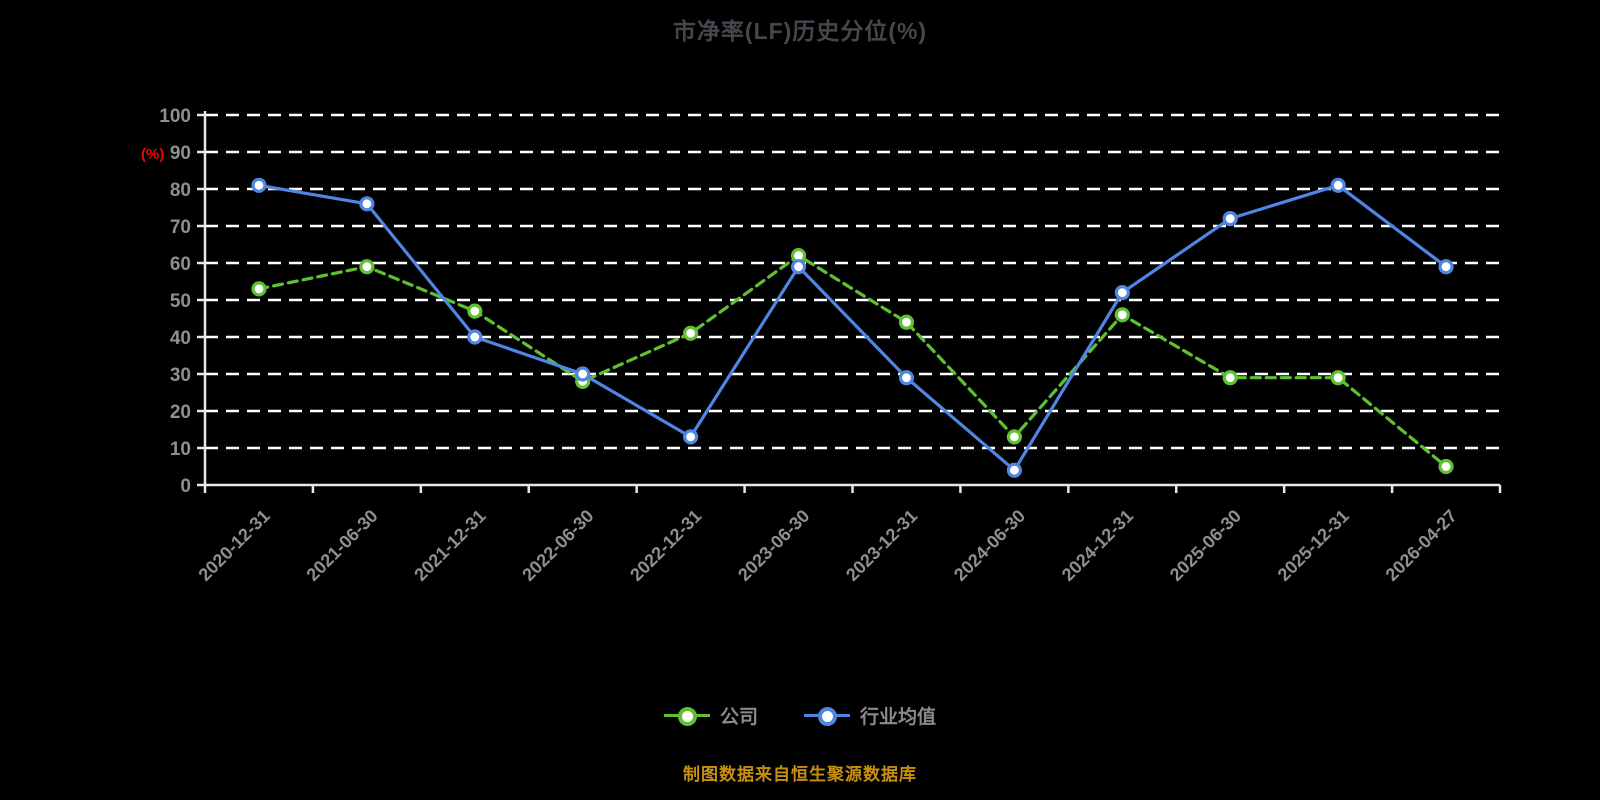 This screenshot has width=1600, height=800. Describe the element at coordinates (773, 545) in the screenshot. I see `svg-text: 2023-06-30` at that location.